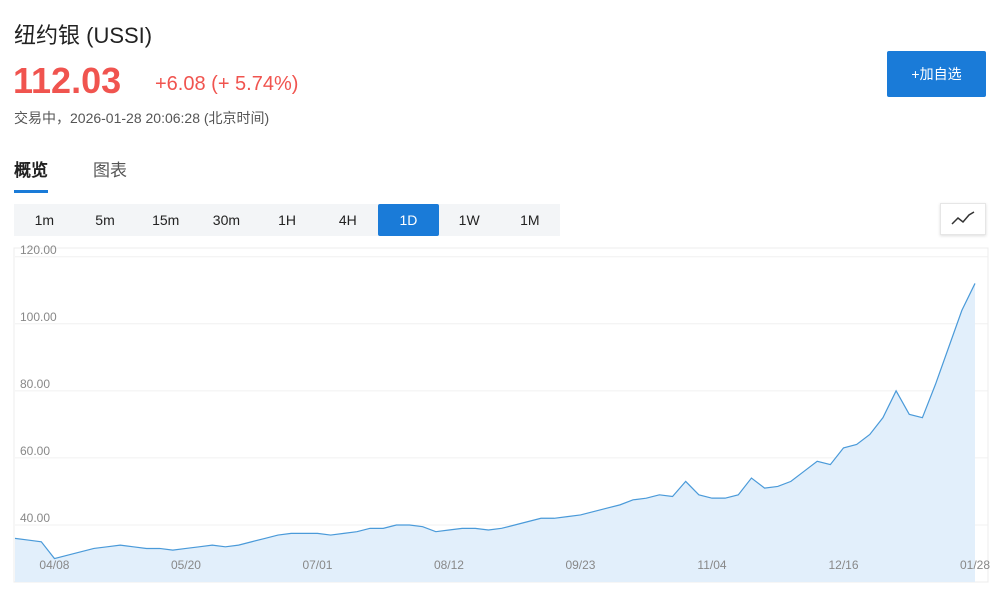 This screenshot has height=596, width=1001. What do you see at coordinates (975, 565) in the screenshot?
I see `x-tick-label: 01/28` at bounding box center [975, 565].